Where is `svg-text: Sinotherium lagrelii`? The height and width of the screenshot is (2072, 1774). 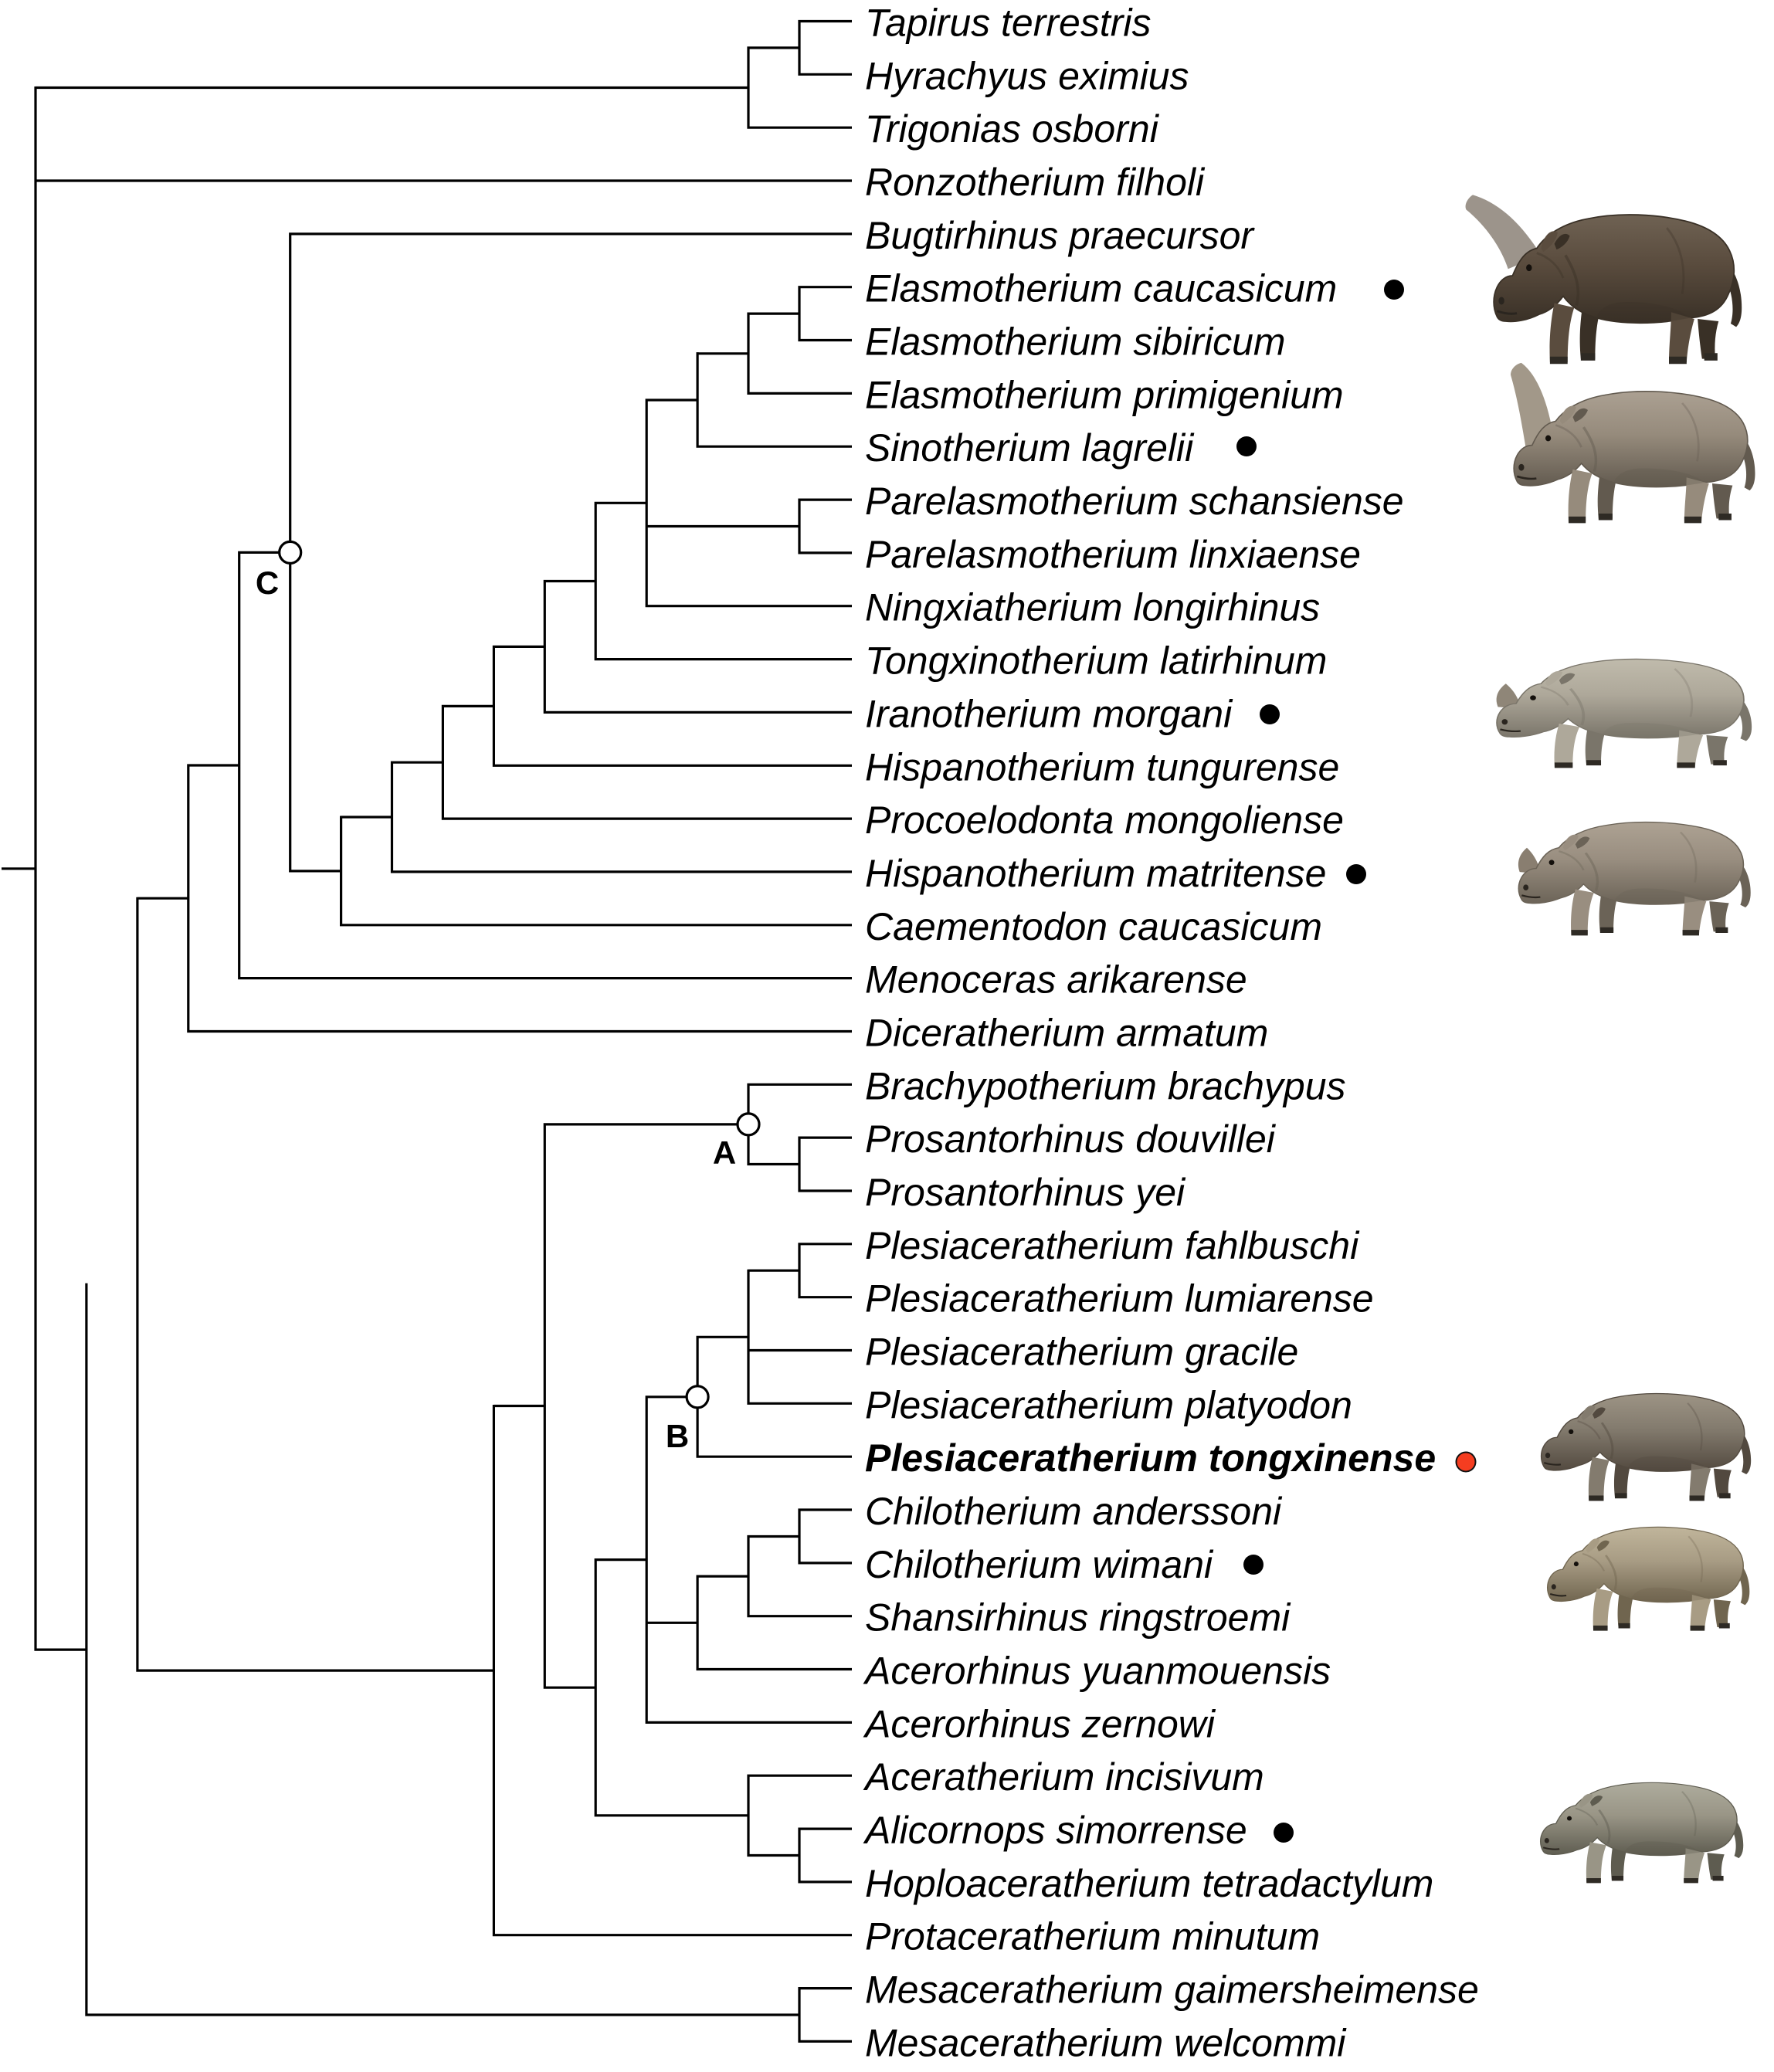 svg-text: Sinotherium lagrelii is located at coordinates (1030, 448).